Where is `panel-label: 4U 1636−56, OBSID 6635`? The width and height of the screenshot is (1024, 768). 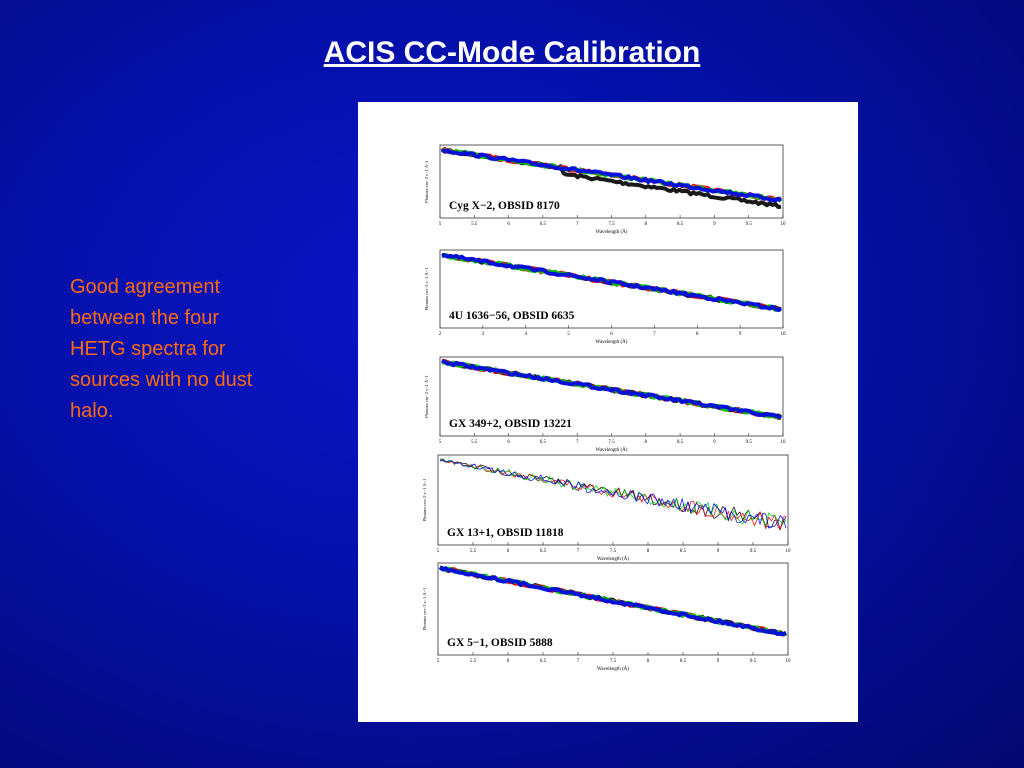
panel-label: 4U 1636−56, OBSID 6635 is located at coordinates (512, 316).